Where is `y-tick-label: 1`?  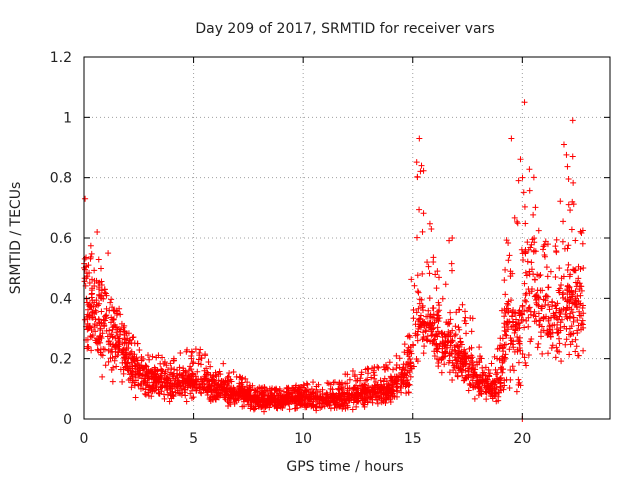
y-tick-label: 1 is located at coordinates (67, 118).